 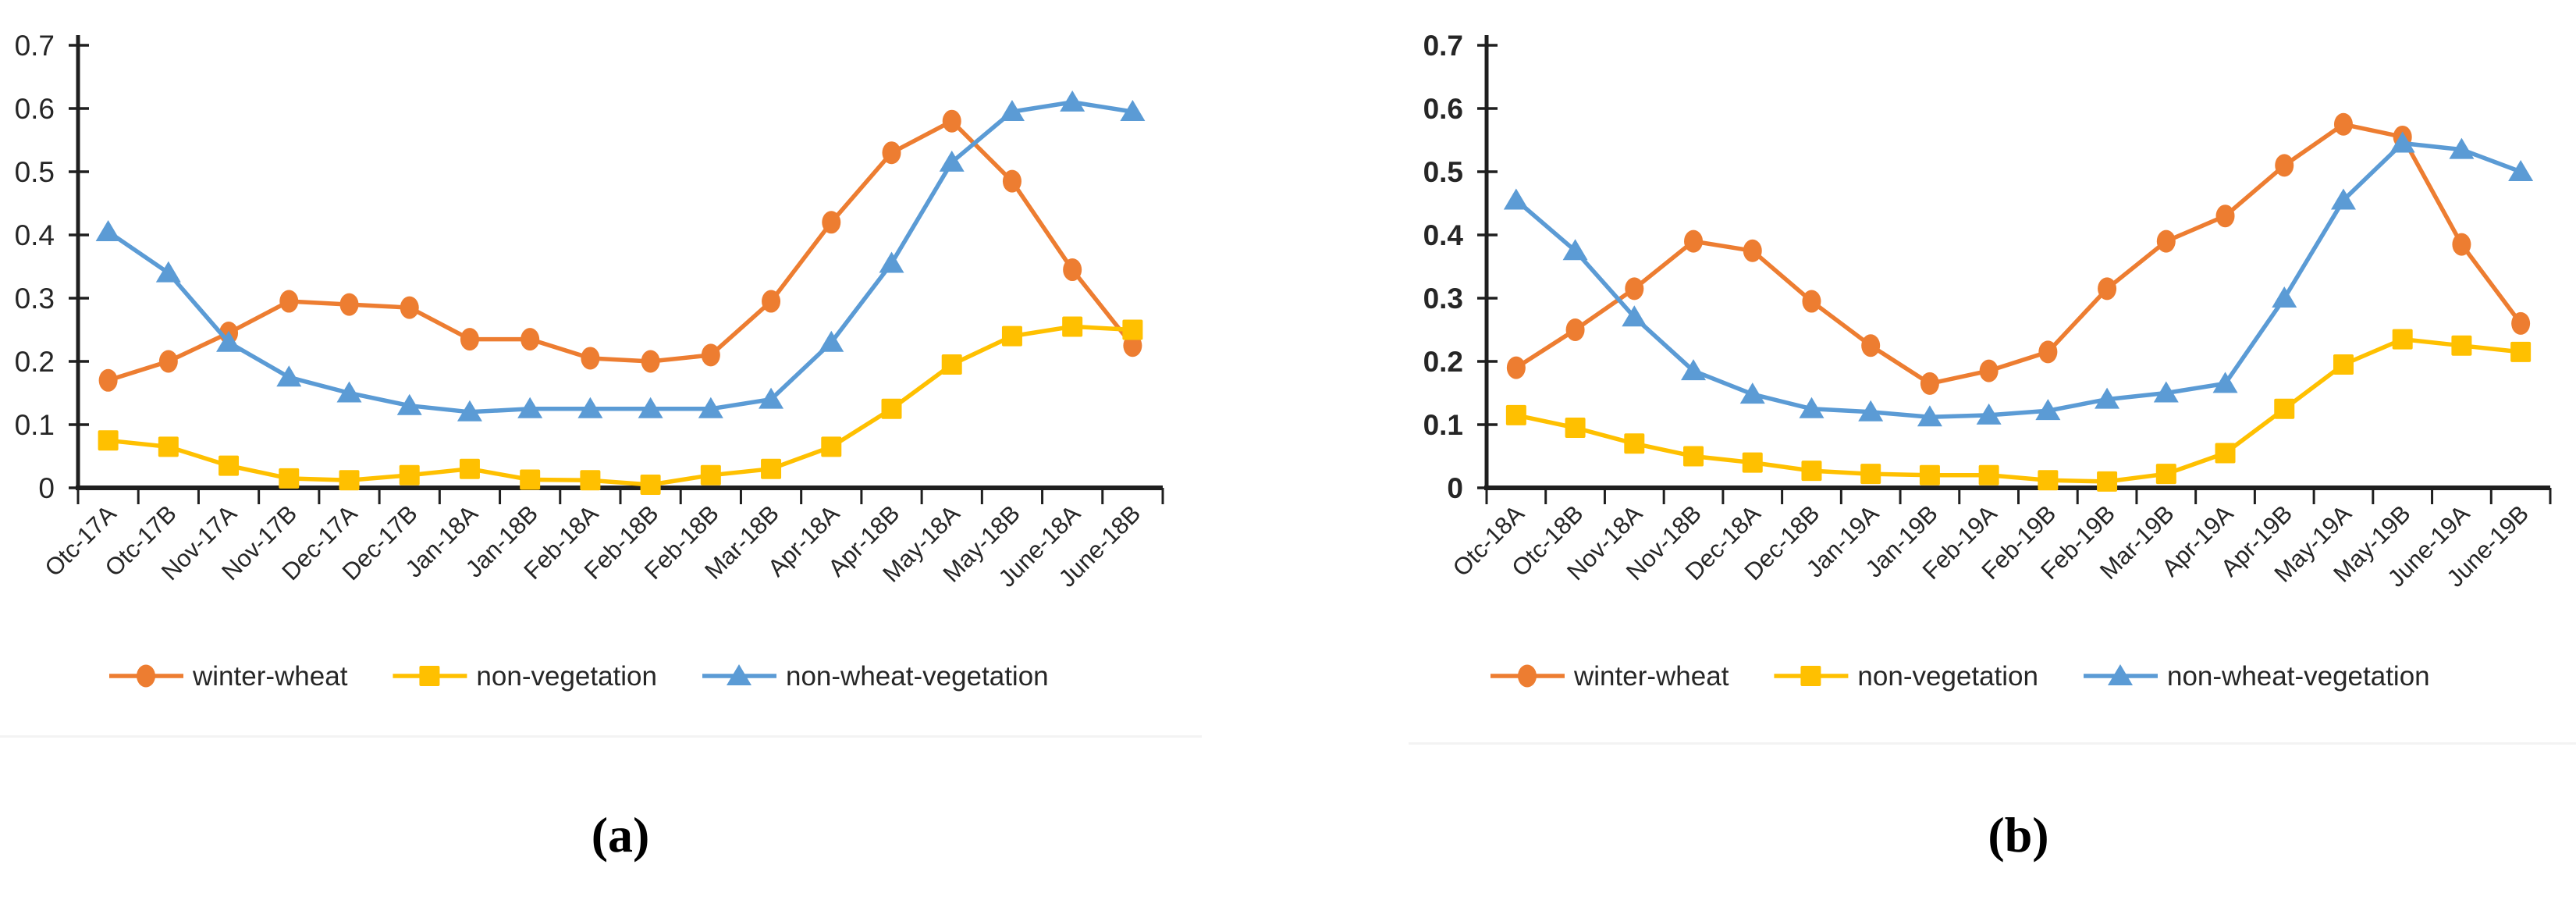 I want to click on y-tick-label: 0.1, so click(x=1443, y=425).